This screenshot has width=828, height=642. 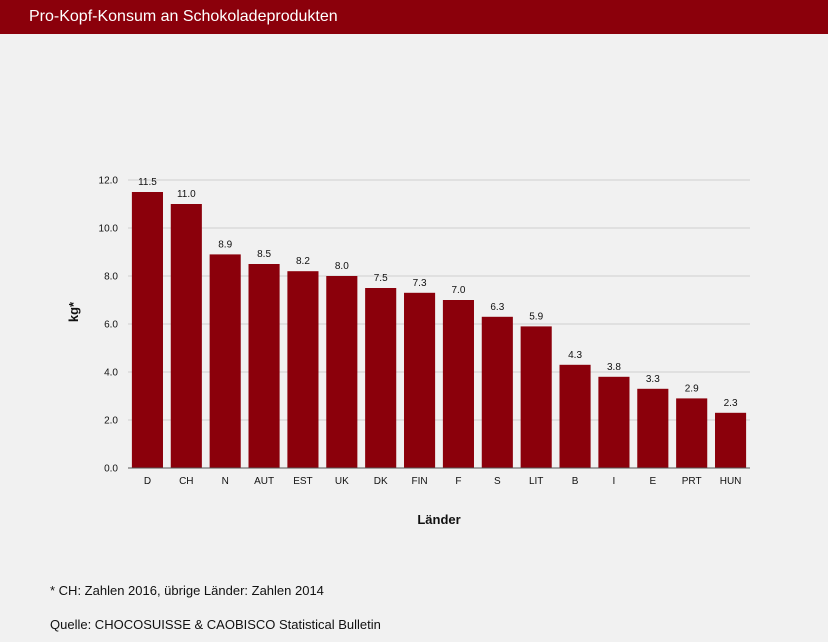 I want to click on data-label: 11.0, so click(x=186, y=194).